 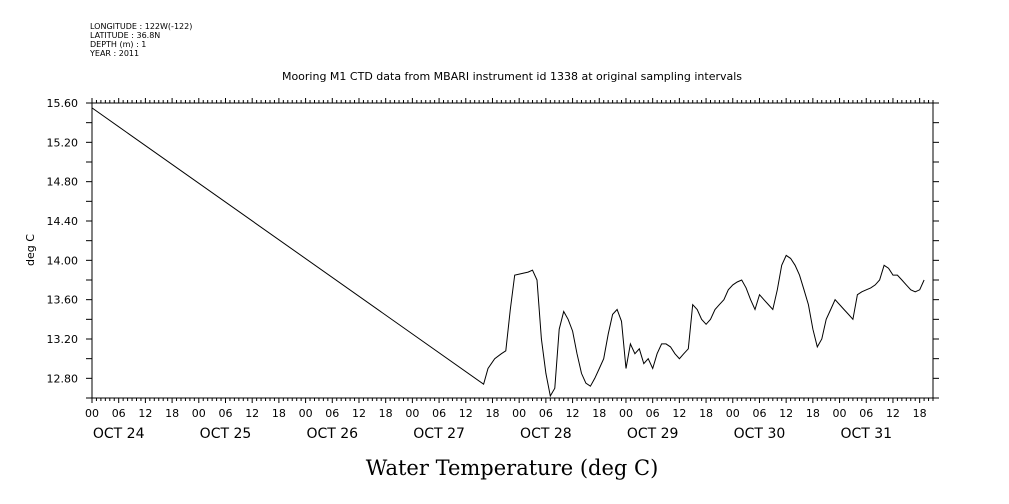 What do you see at coordinates (115, 53) in the screenshot?
I see `meta-year: YEAR : 2011` at bounding box center [115, 53].